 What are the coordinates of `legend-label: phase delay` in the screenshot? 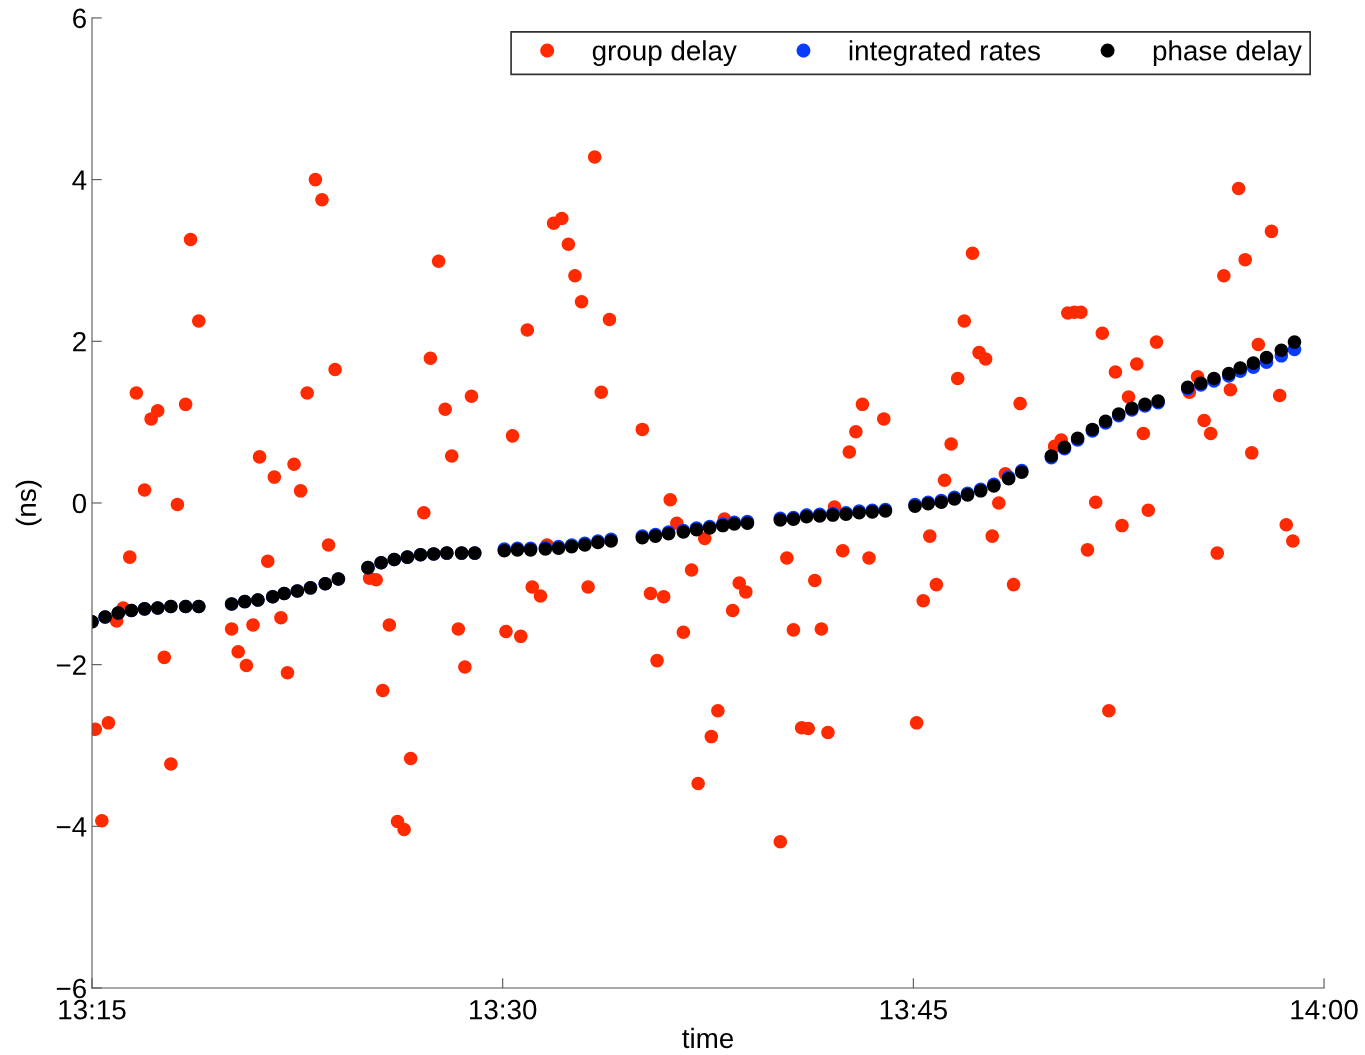 It's located at (1227, 53).